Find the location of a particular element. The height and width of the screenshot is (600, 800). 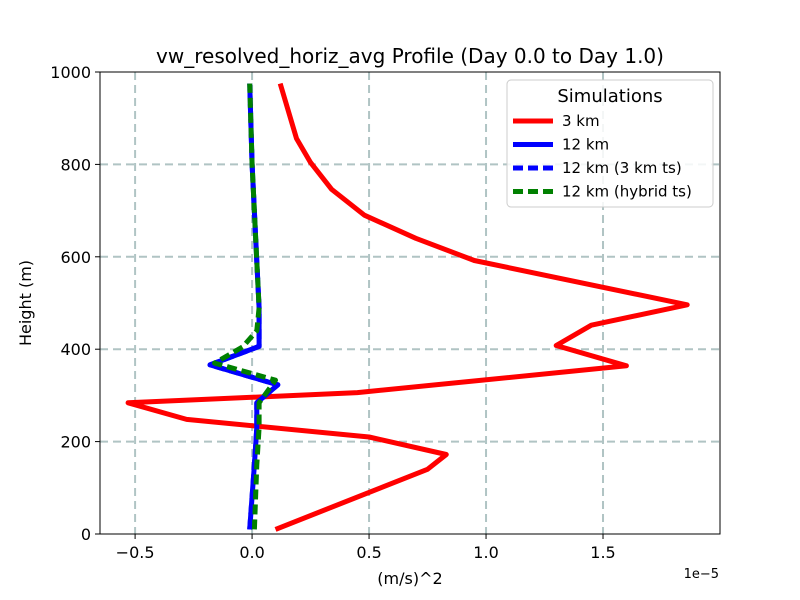

x-tick-label: −0.5 is located at coordinates (135, 552).